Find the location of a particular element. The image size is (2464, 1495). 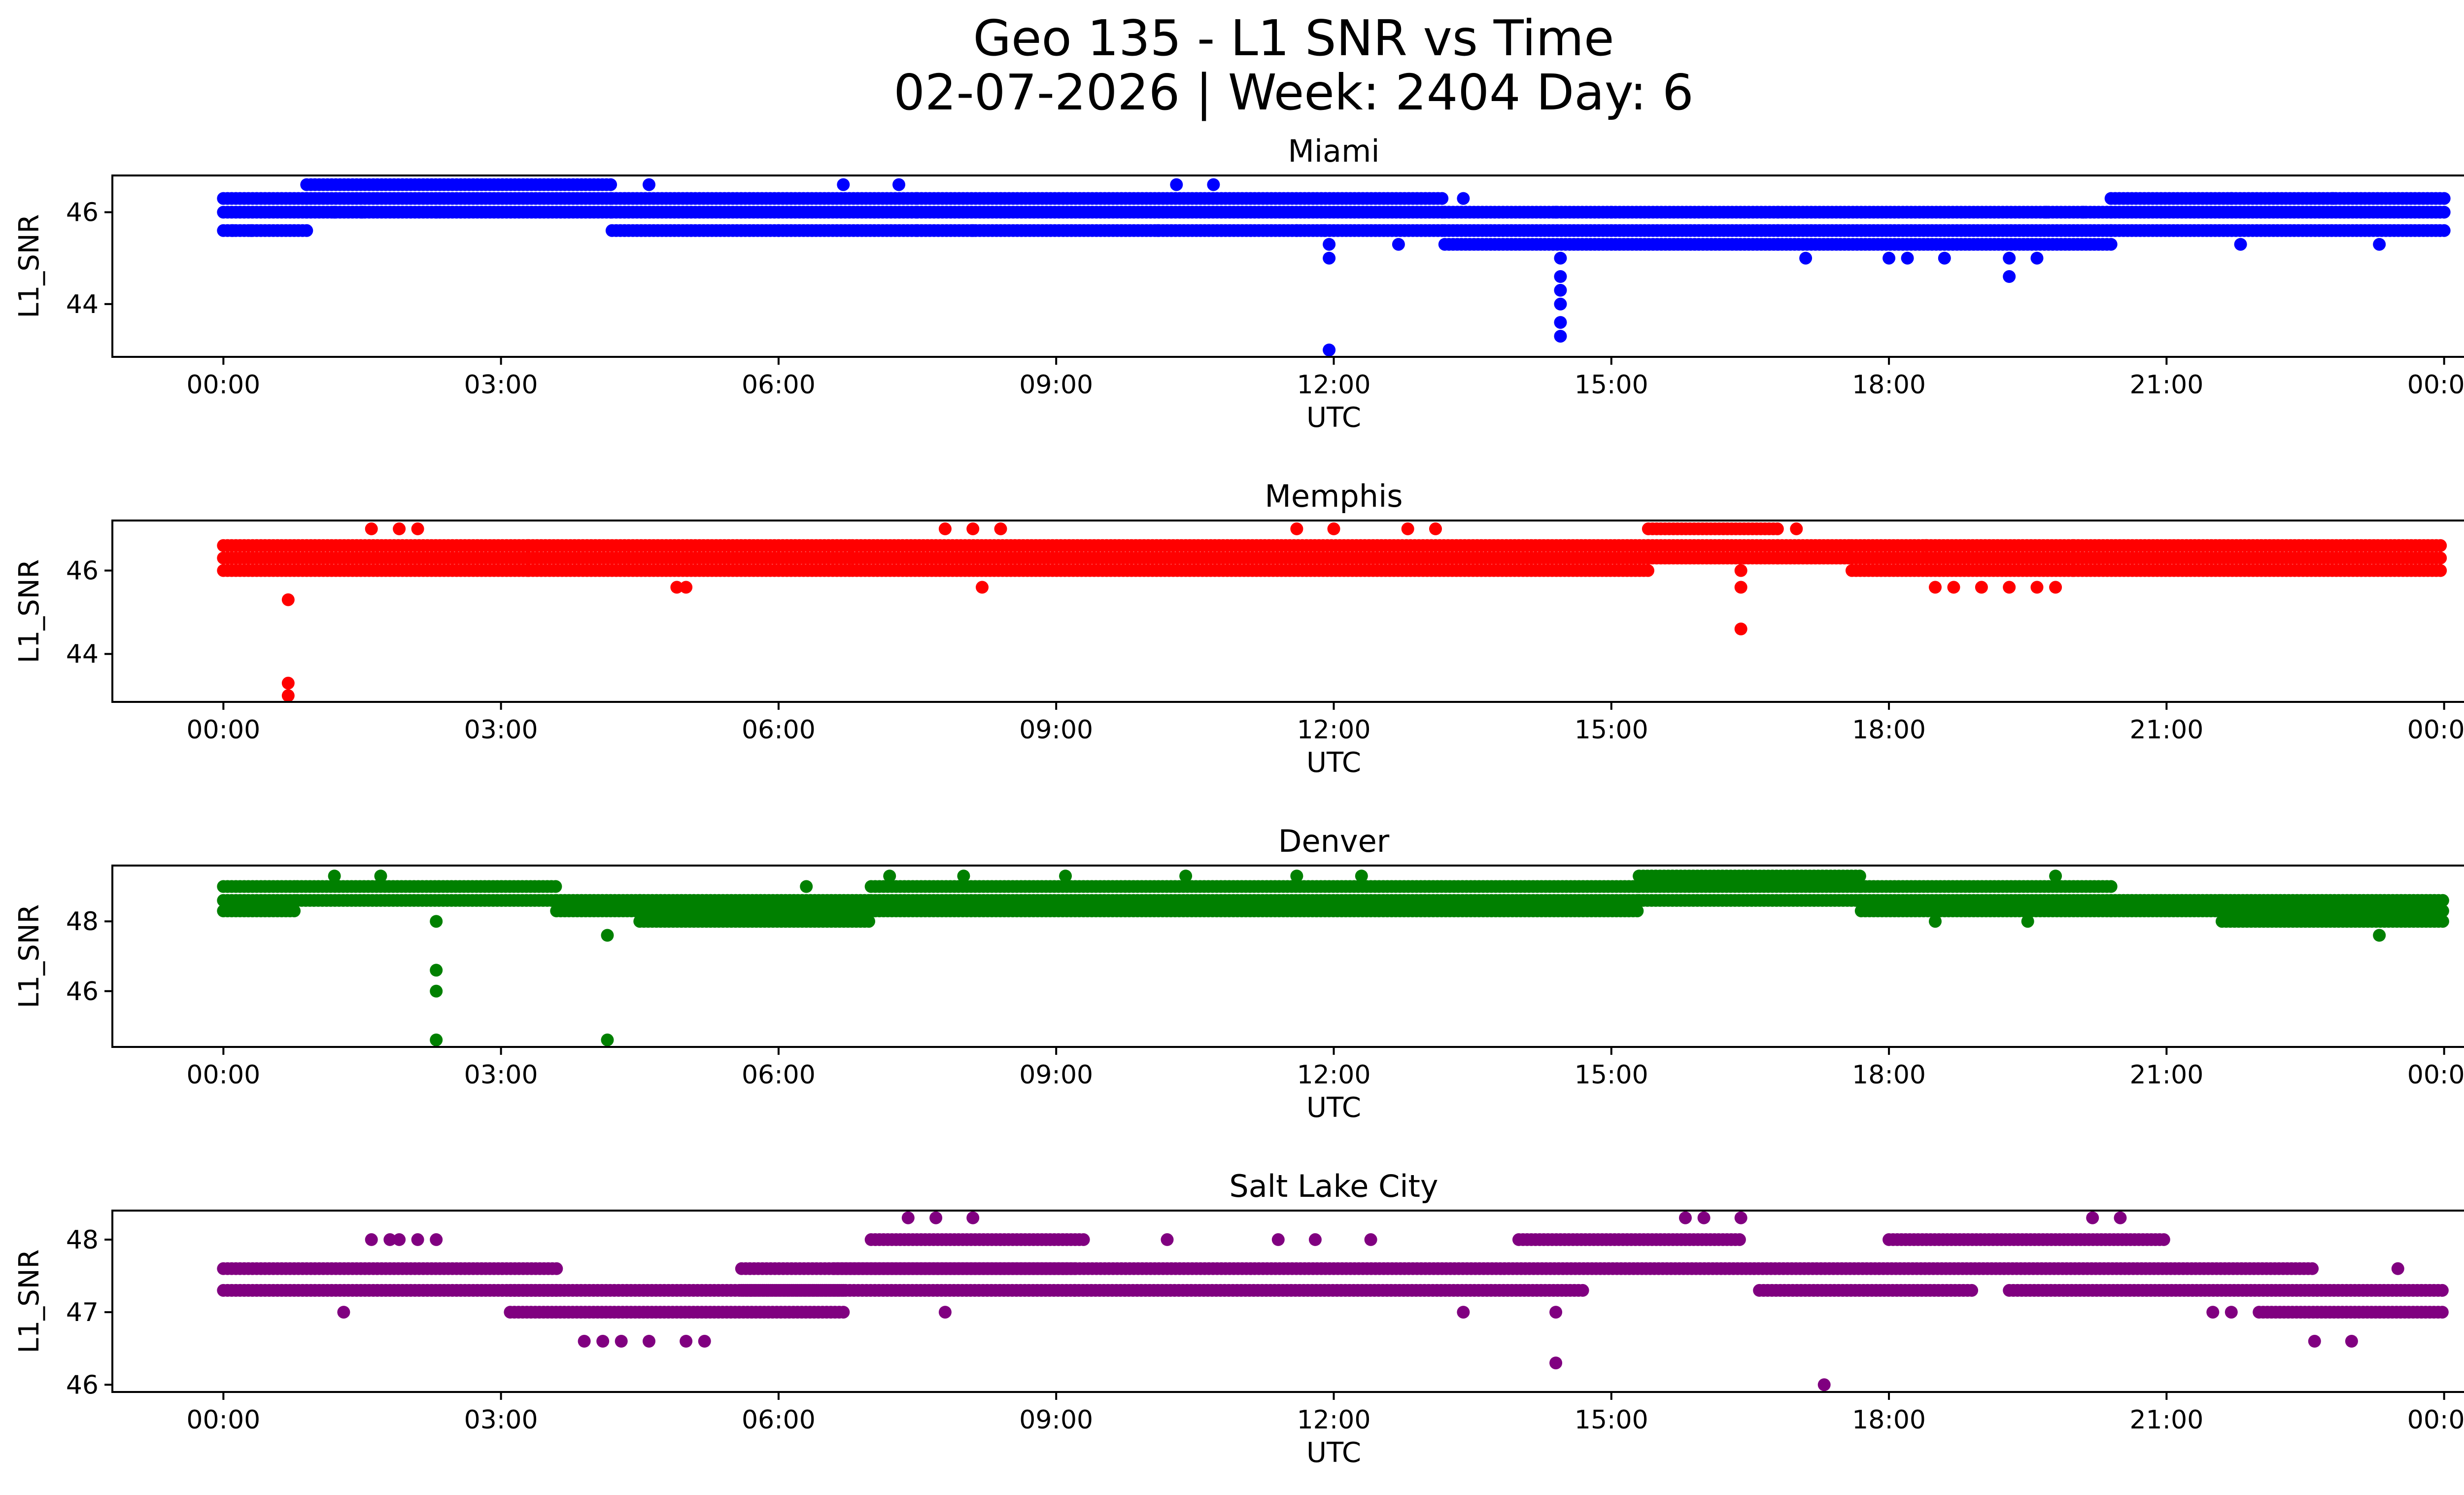

y-tick-label: 44 is located at coordinates (82, 304).